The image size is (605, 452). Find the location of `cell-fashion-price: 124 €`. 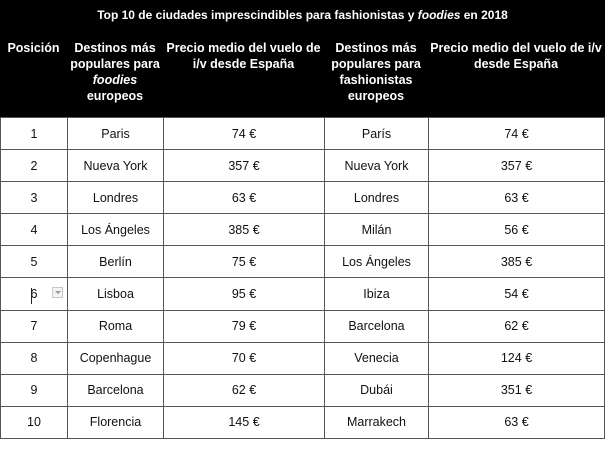

cell-fashion-price: 124 € is located at coordinates (516, 358).